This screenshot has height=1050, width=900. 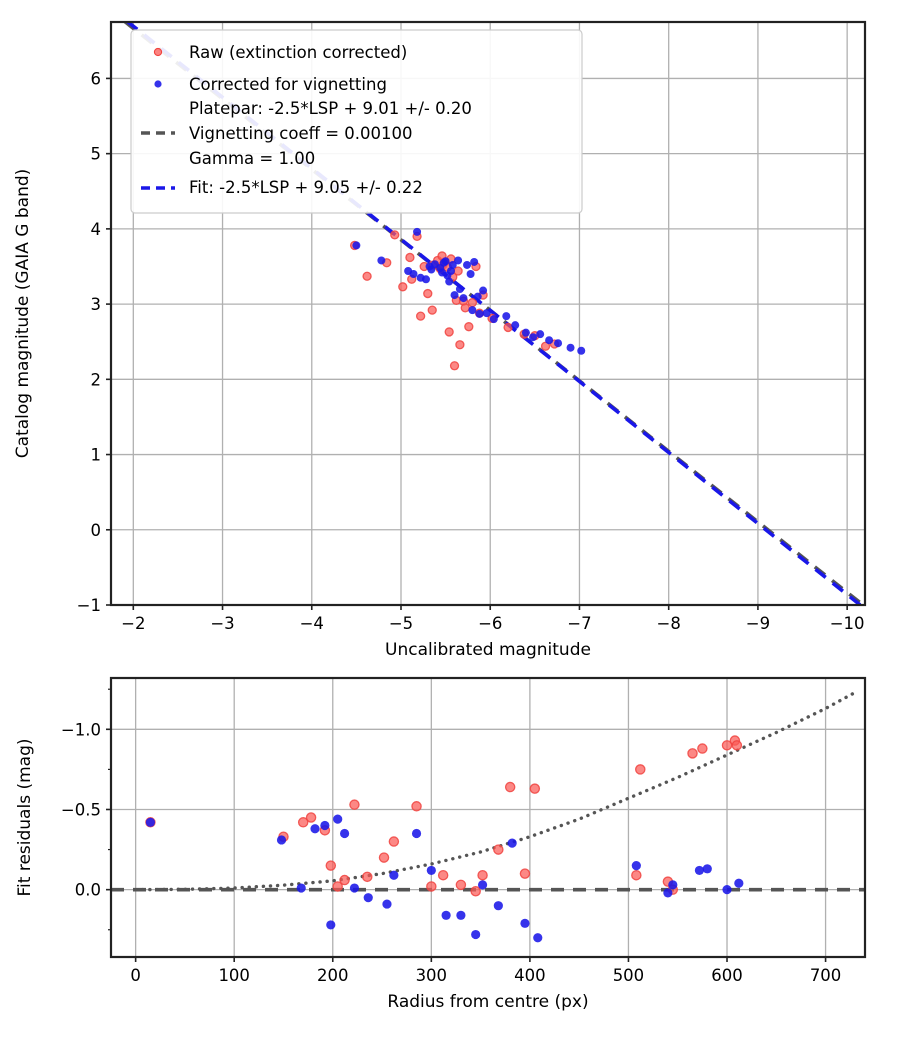 I want to click on ytick-label-1: 0, so click(x=96, y=530).